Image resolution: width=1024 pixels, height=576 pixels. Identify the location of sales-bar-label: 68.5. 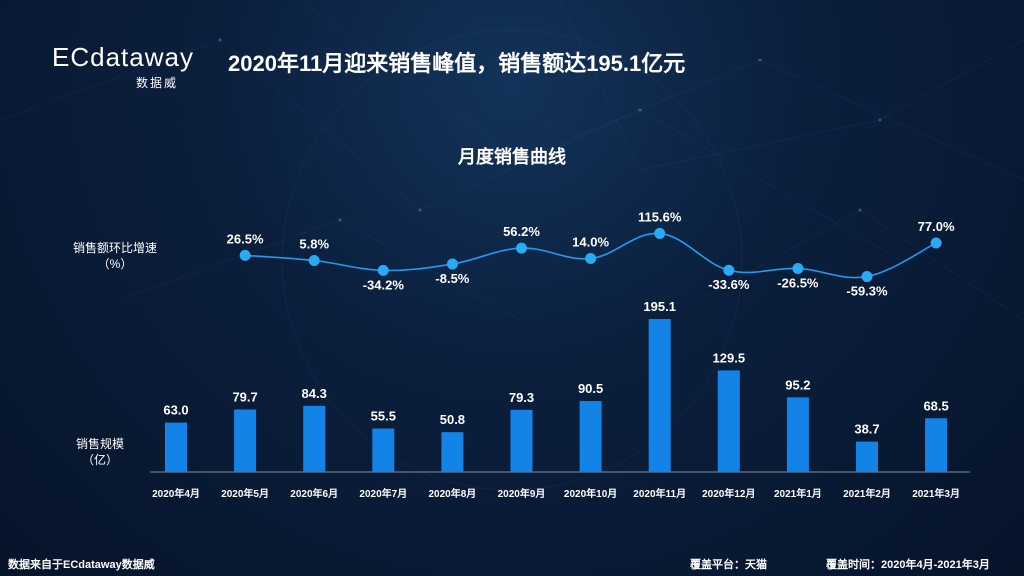
(935, 405).